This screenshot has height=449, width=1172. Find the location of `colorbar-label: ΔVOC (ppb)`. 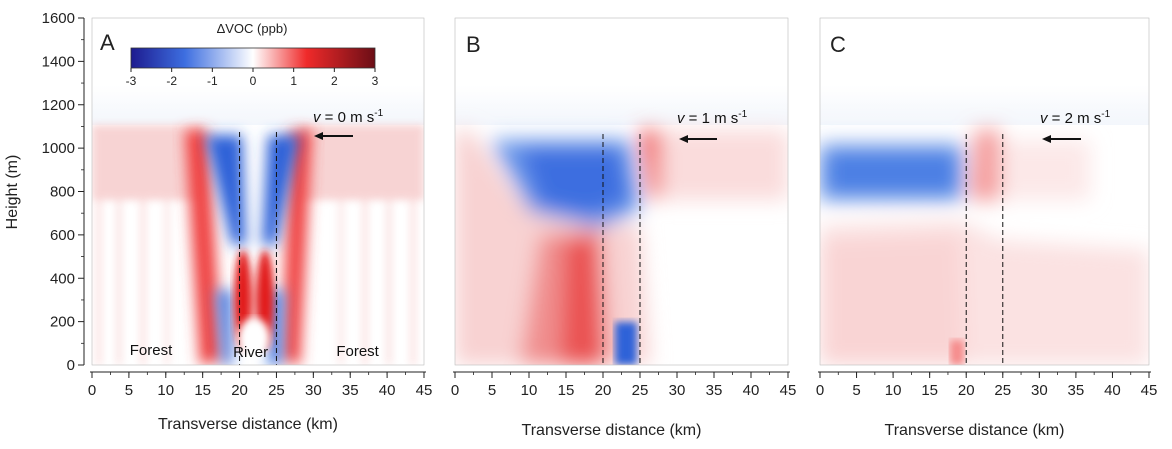

colorbar-label: ΔVOC (ppb) is located at coordinates (252, 28).